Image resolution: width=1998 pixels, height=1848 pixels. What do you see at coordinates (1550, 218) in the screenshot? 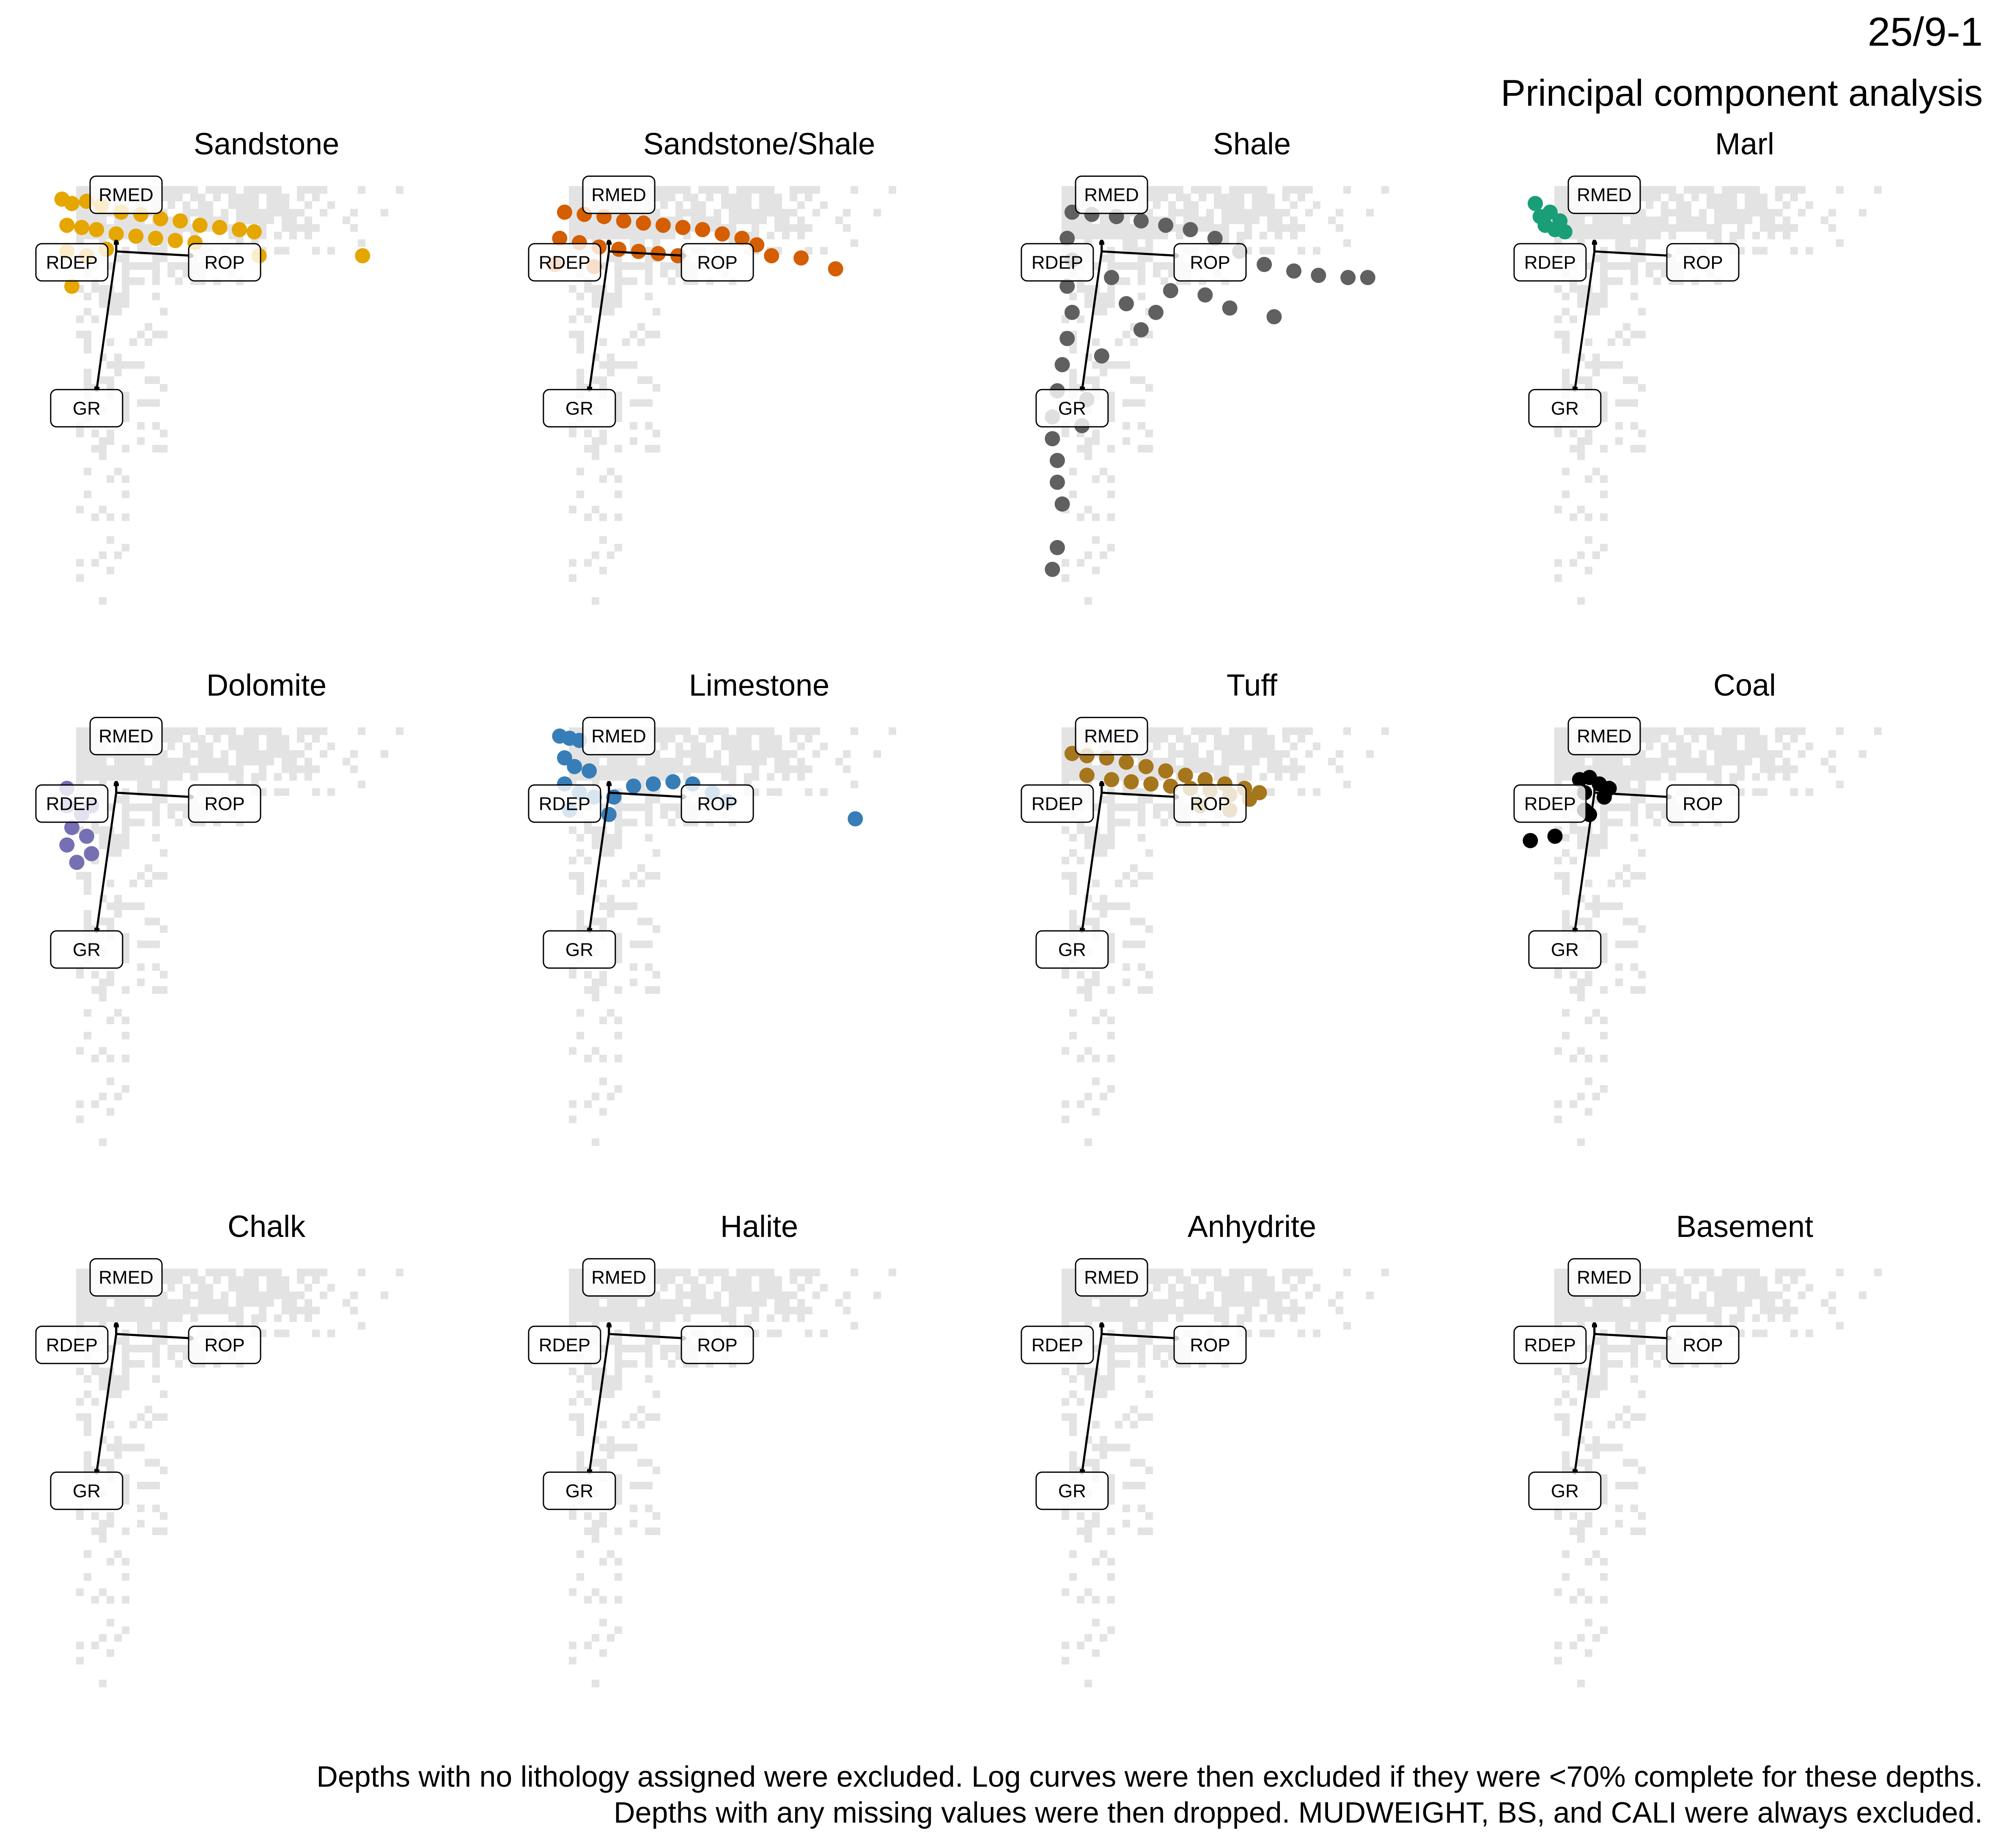
I see `facet-points` at bounding box center [1550, 218].